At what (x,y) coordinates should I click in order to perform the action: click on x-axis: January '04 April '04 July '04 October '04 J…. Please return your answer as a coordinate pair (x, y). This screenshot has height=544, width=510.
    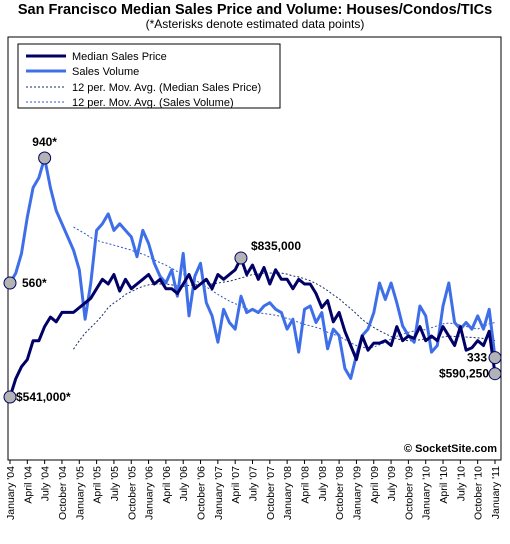
    Looking at the image, I should click on (253, 490).